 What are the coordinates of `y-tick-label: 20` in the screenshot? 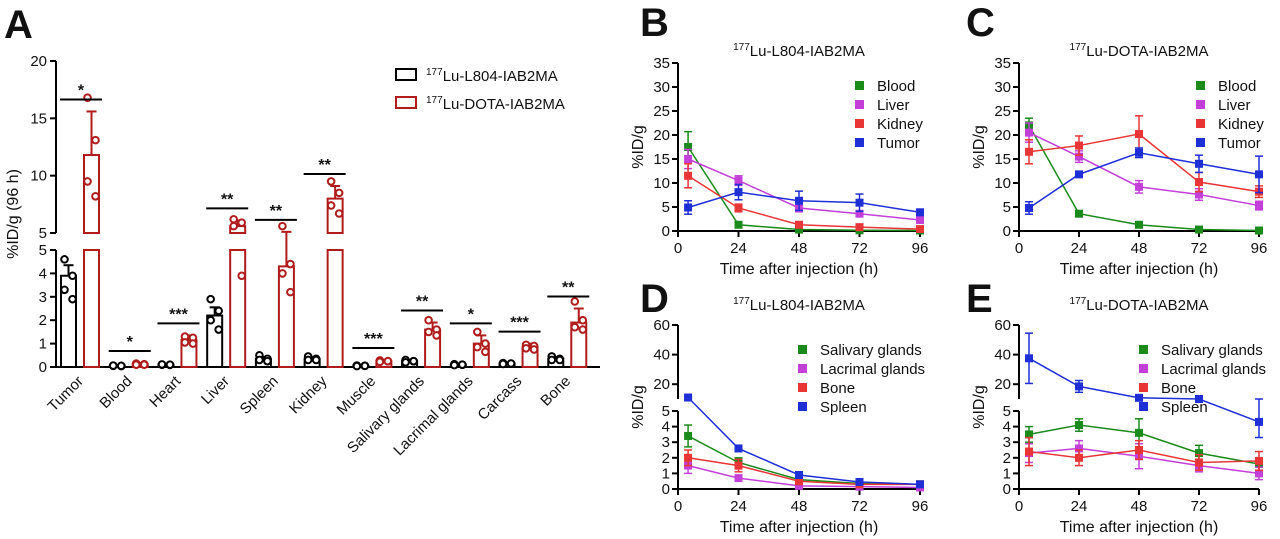 It's located at (1002, 384).